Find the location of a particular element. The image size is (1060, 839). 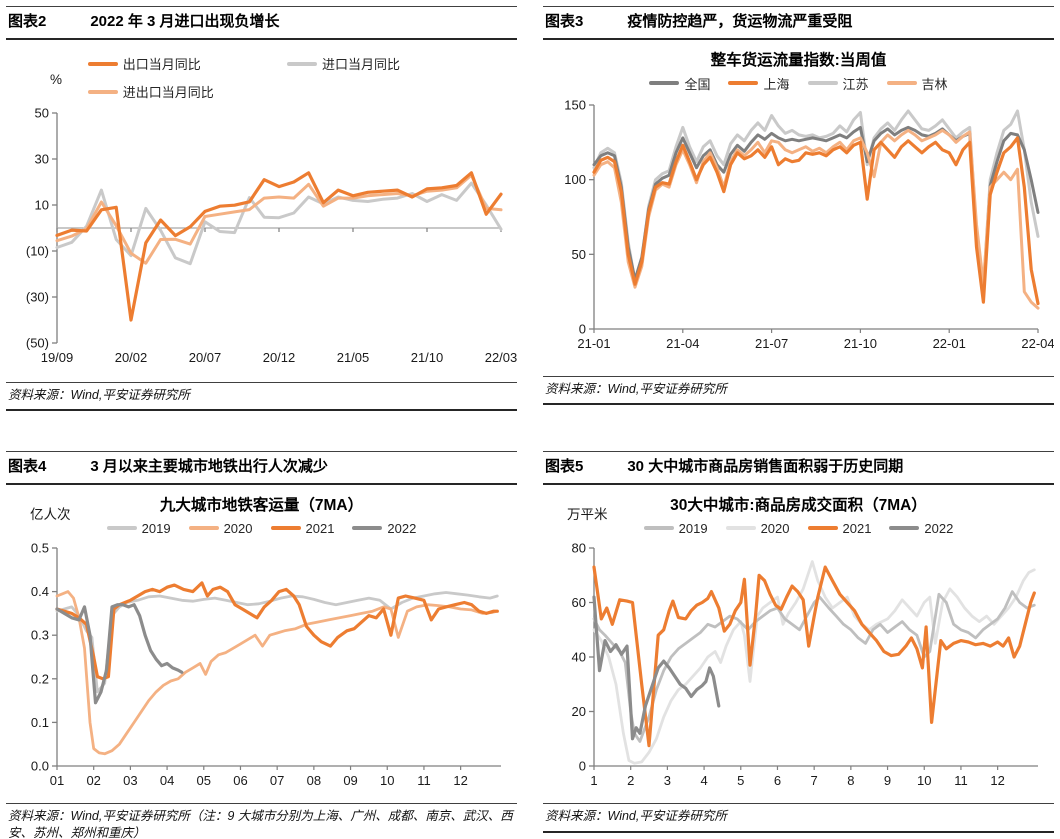

svg-text: 20/07 is located at coordinates (204, 357).